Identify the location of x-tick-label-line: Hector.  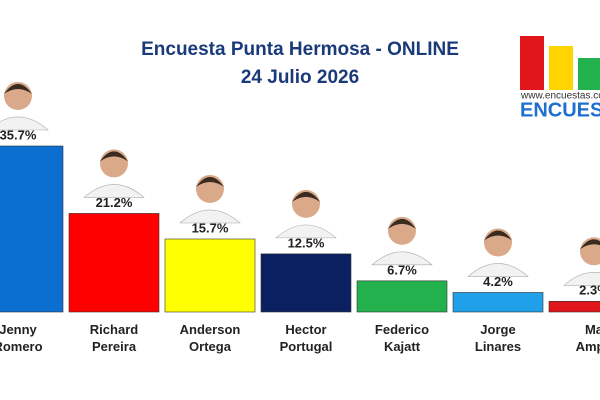
(305, 329).